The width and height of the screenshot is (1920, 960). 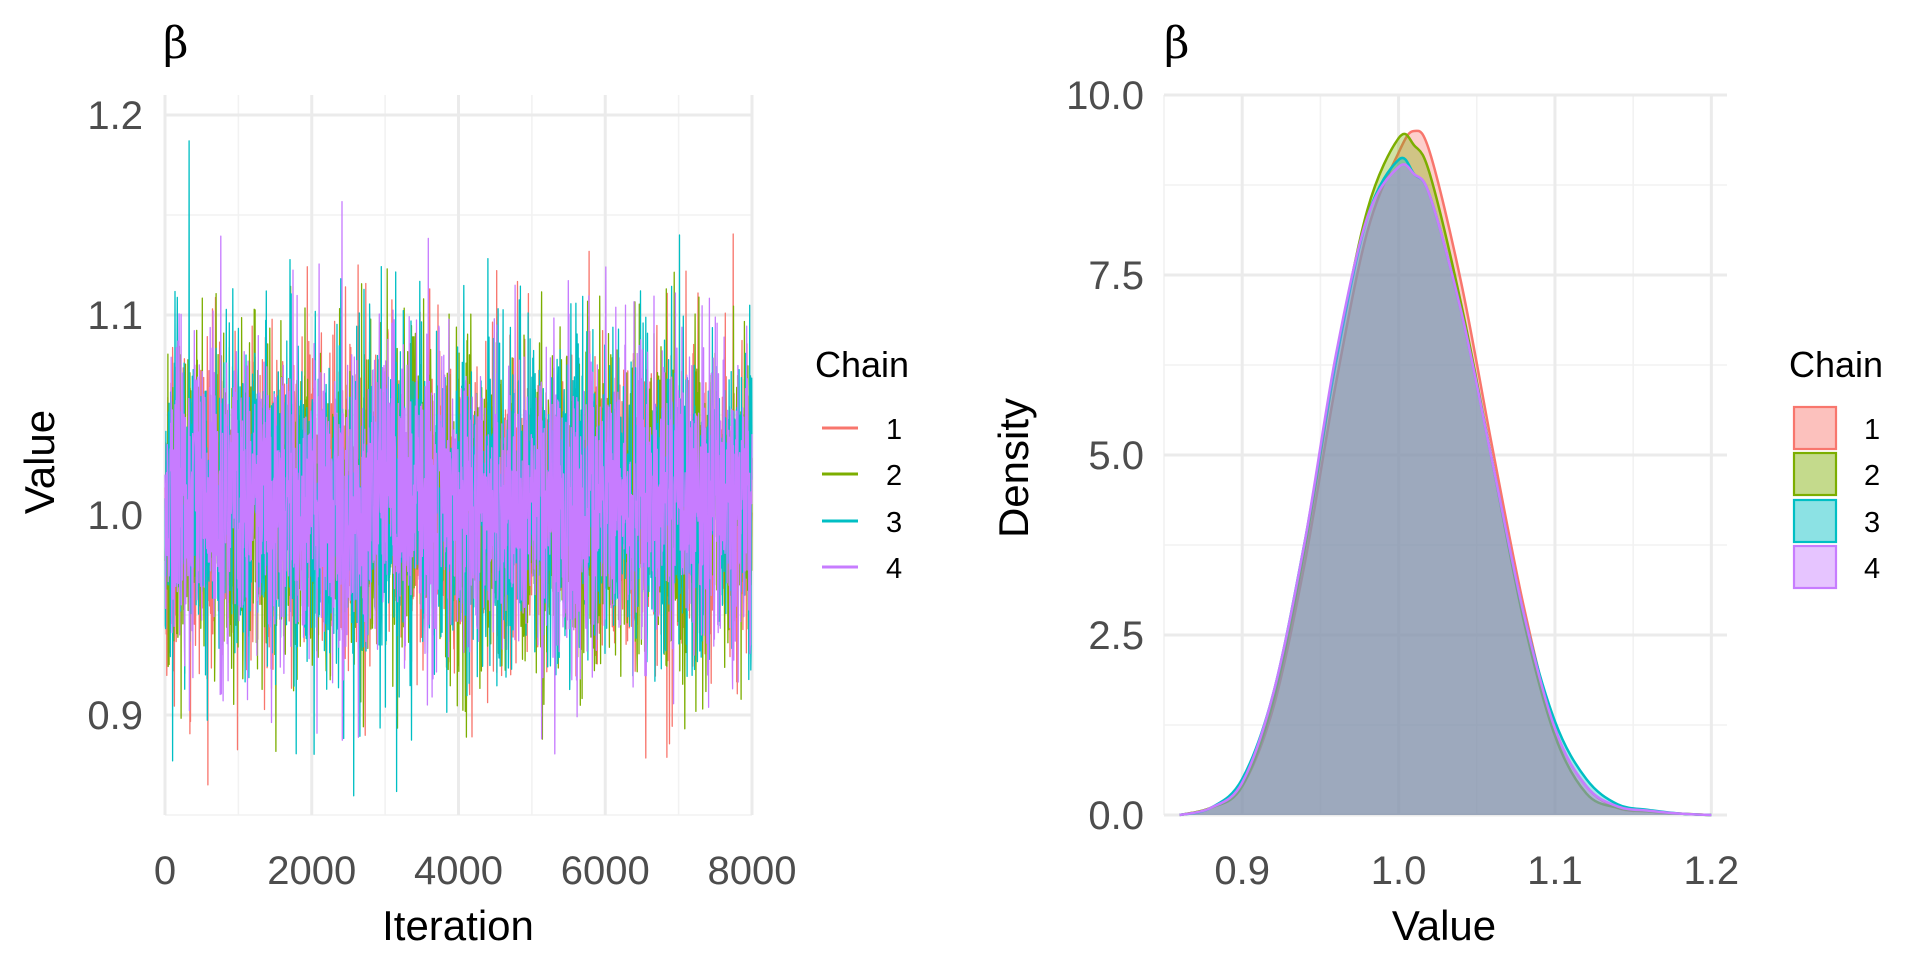 I want to click on density-y-tick-labels: 0.0 2.5 5.0 7.5 10.0, so click(x=1105, y=456).